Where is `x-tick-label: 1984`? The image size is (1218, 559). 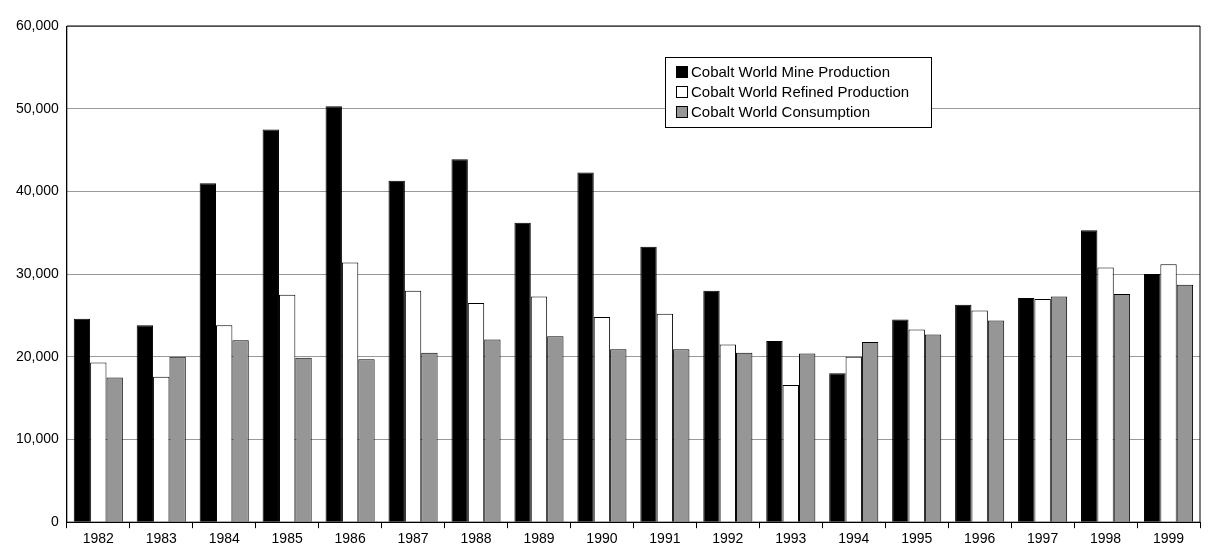 x-tick-label: 1984 is located at coordinates (224, 538).